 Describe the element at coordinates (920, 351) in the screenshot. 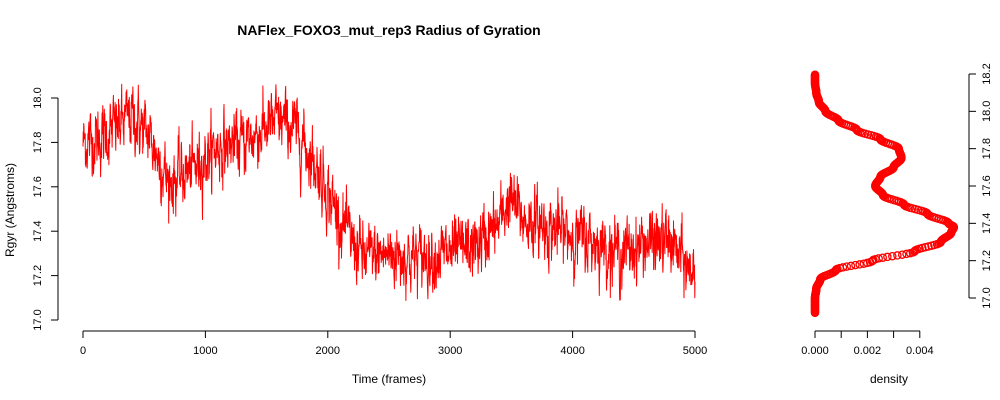

I see `density-x-tick-label: 0.004` at that location.